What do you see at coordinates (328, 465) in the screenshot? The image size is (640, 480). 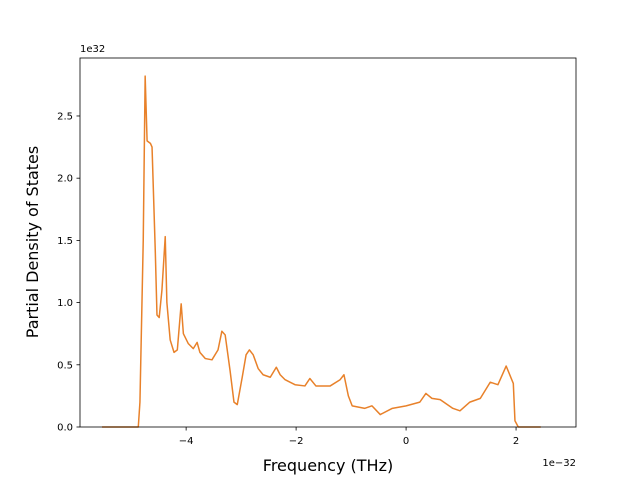 I see `x-axis-label: Frequency (THz)` at bounding box center [328, 465].